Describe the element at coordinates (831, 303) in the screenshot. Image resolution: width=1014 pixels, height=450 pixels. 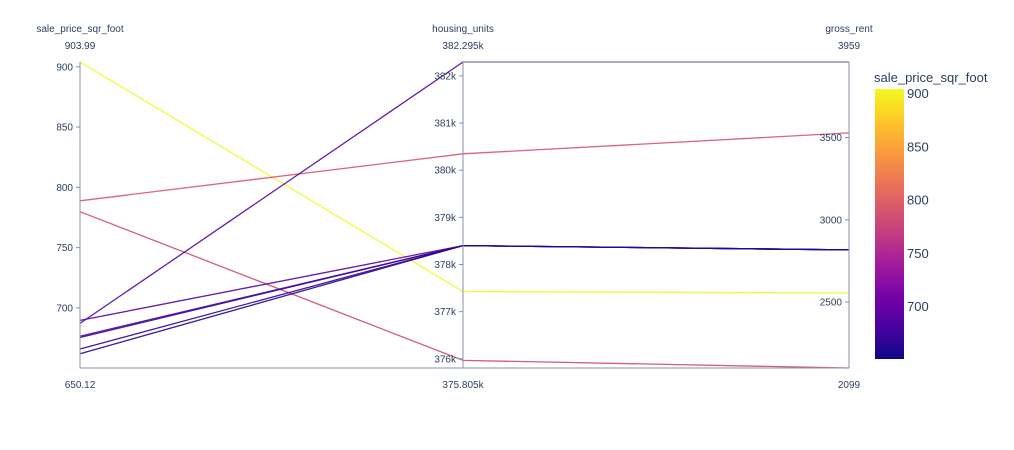
I see `axis-tick-label: 2500` at that location.